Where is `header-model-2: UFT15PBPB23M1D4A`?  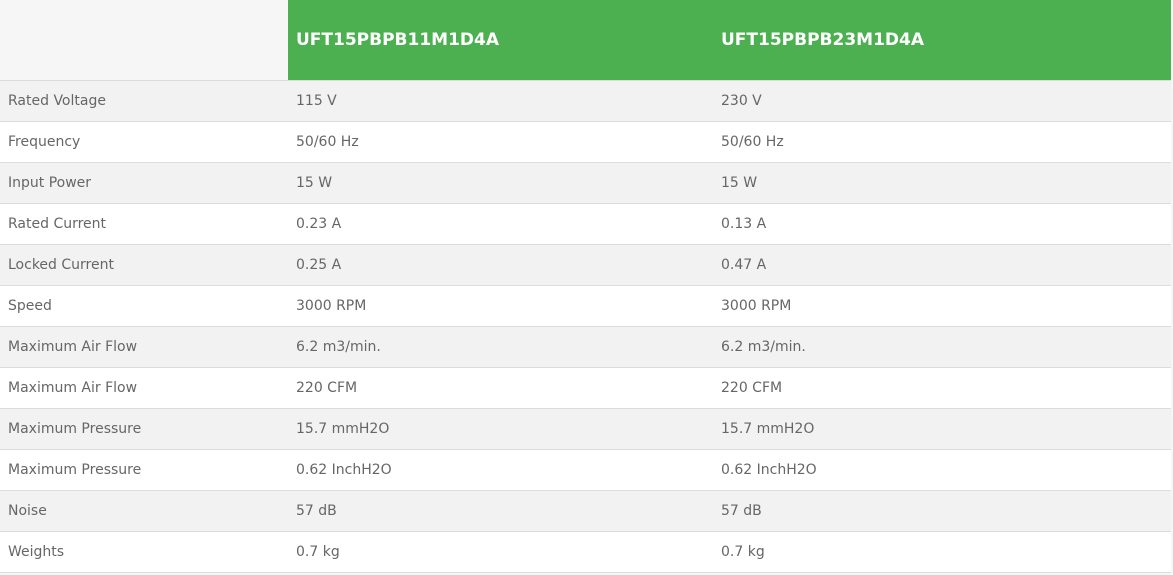
header-model-2: UFT15PBPB23M1D4A is located at coordinates (942, 40).